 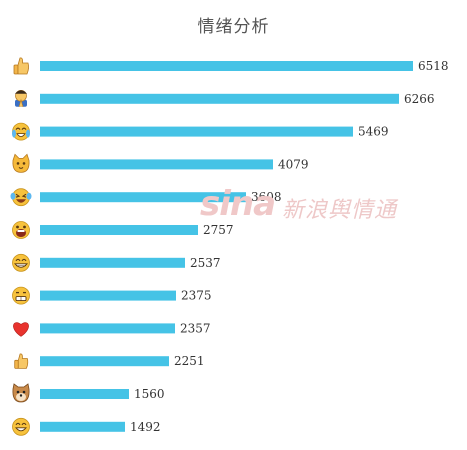 What do you see at coordinates (145, 427) in the screenshot?
I see `value-label-12: 1492` at bounding box center [145, 427].